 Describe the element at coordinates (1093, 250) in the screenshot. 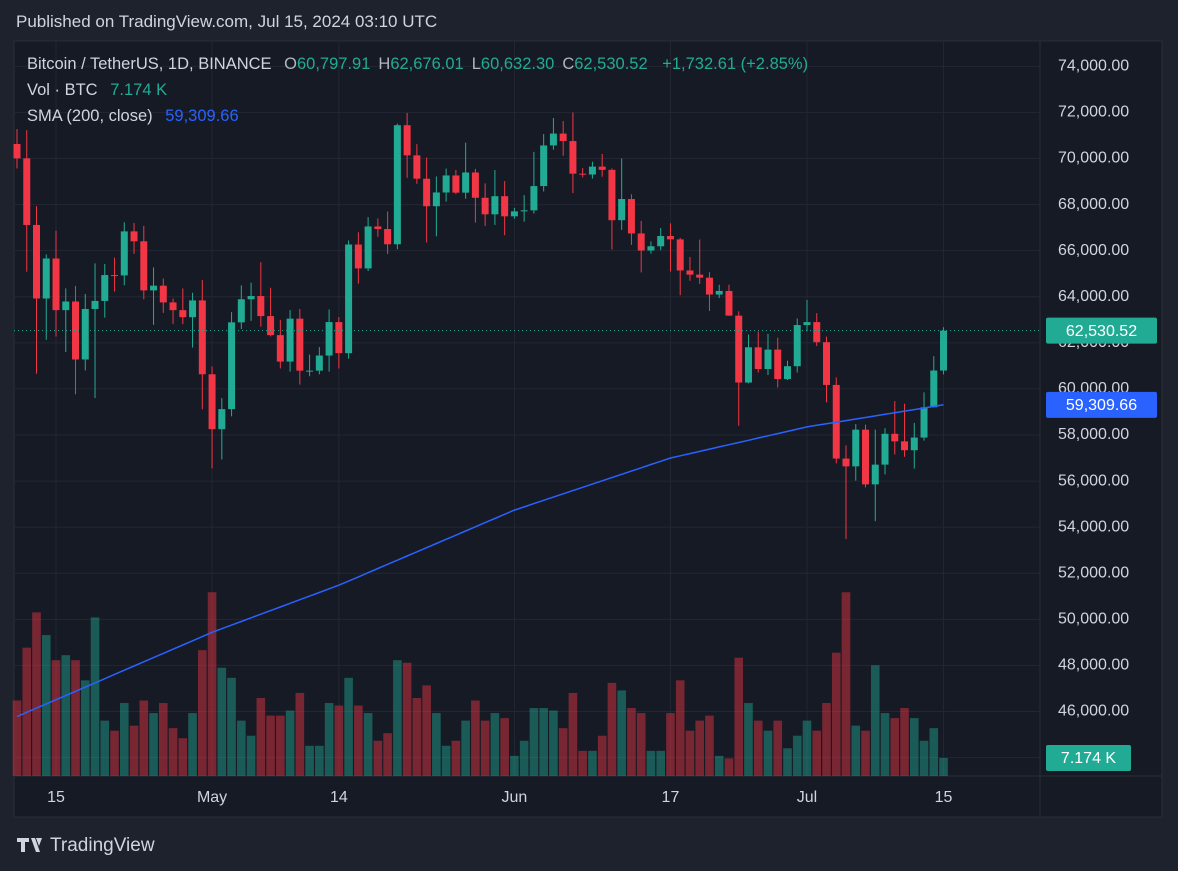

I see `y-tick-label: 66,000.00` at that location.